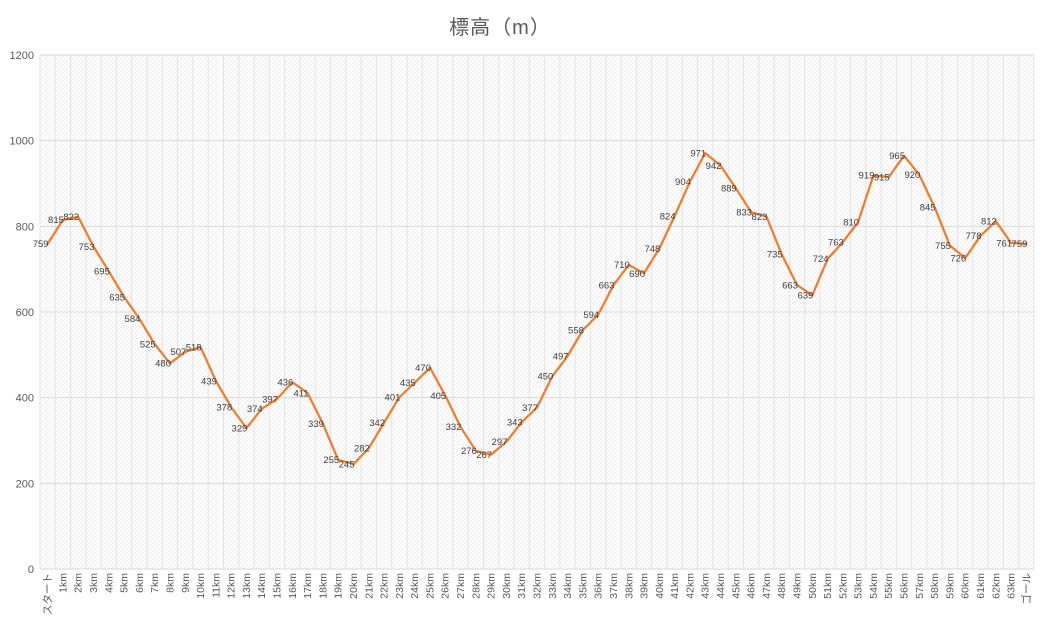 This screenshot has height=624, width=1040. I want to click on x-tick-label: 57km, so click(920, 586).